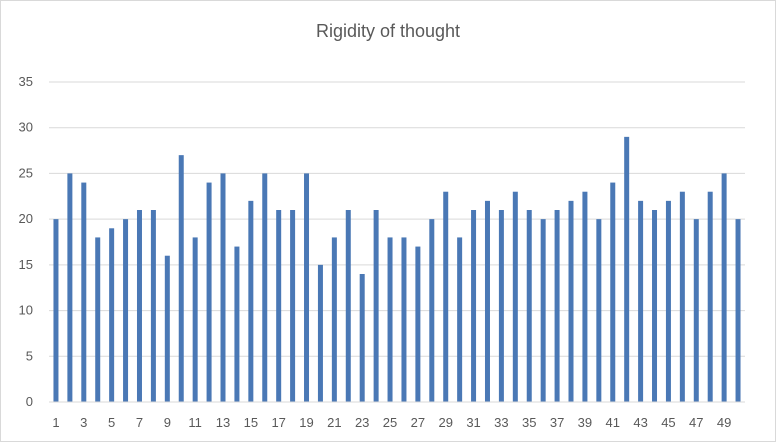 The image size is (776, 442). What do you see at coordinates (445, 422) in the screenshot?
I see `x-tick-label: 29` at bounding box center [445, 422].